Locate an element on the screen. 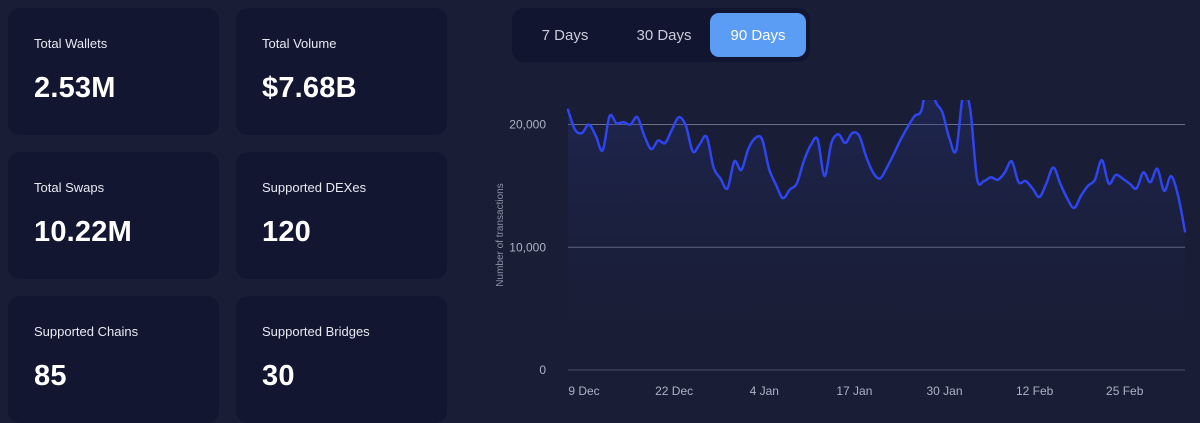 This screenshot has width=1200, height=423. stat-card-total-swaps: Total Swaps 10.22M is located at coordinates (113, 215).